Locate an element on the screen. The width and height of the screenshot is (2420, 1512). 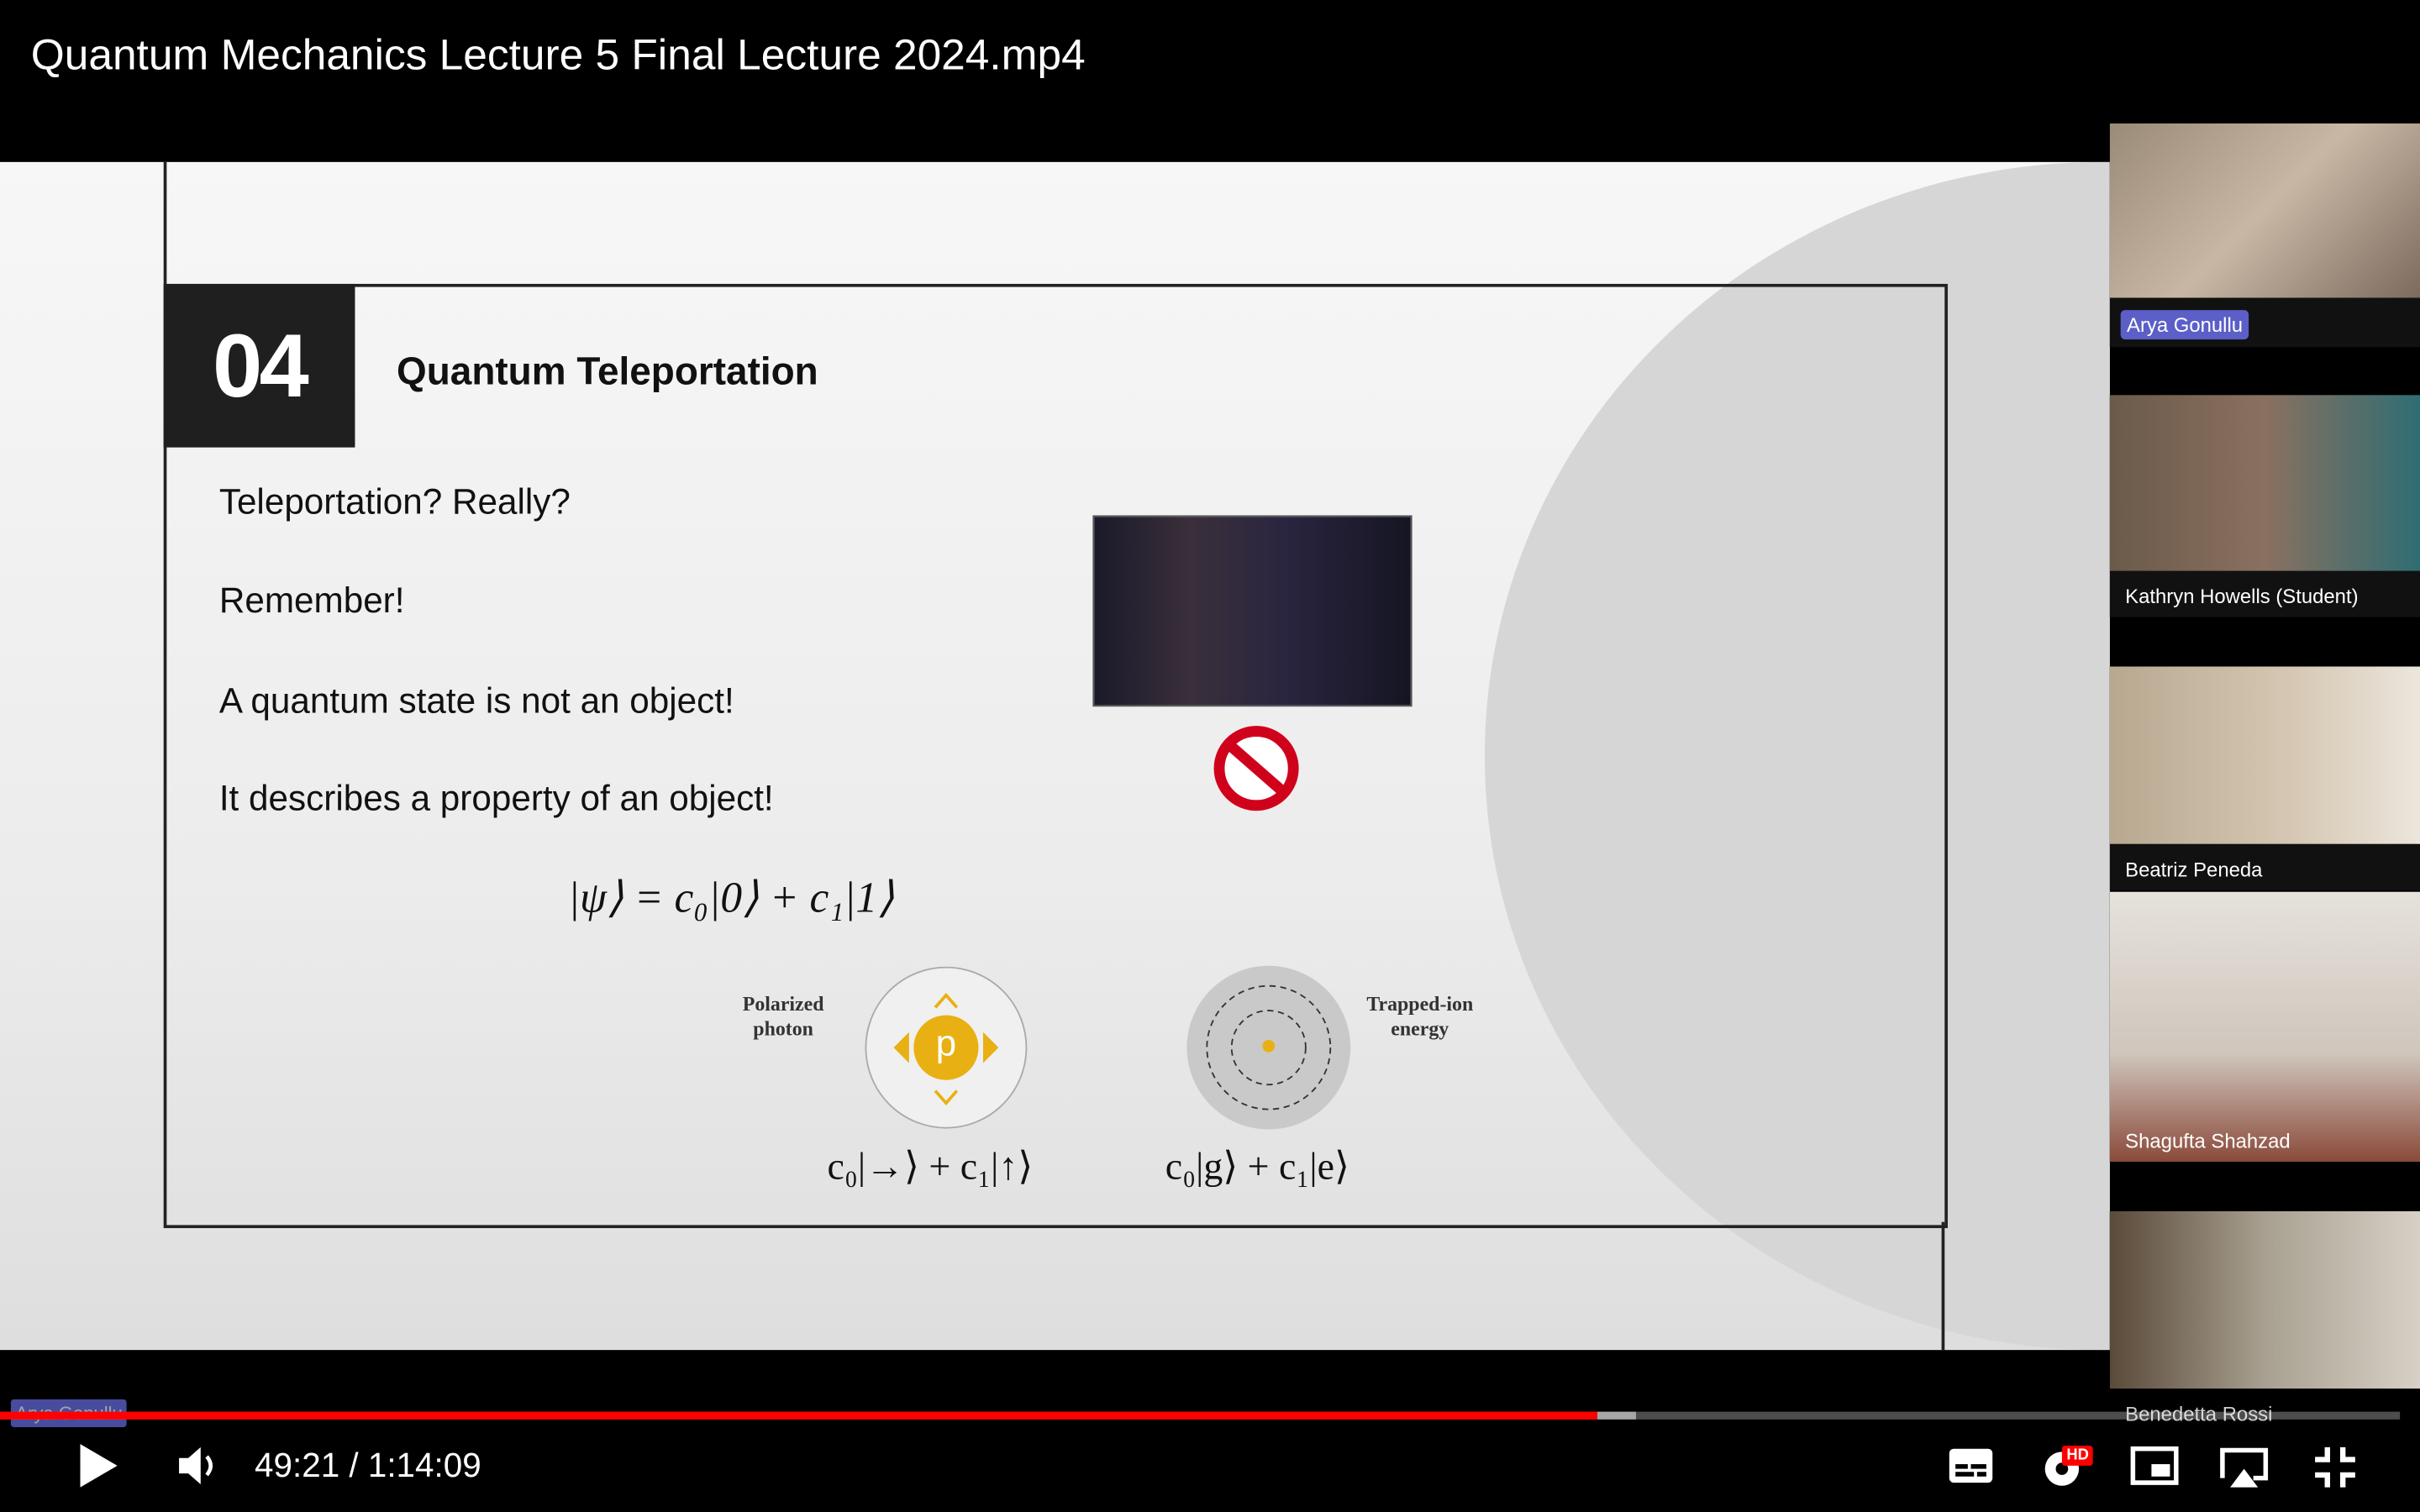
ion-label: Trapped-ion energy is located at coordinates (1419, 1017).